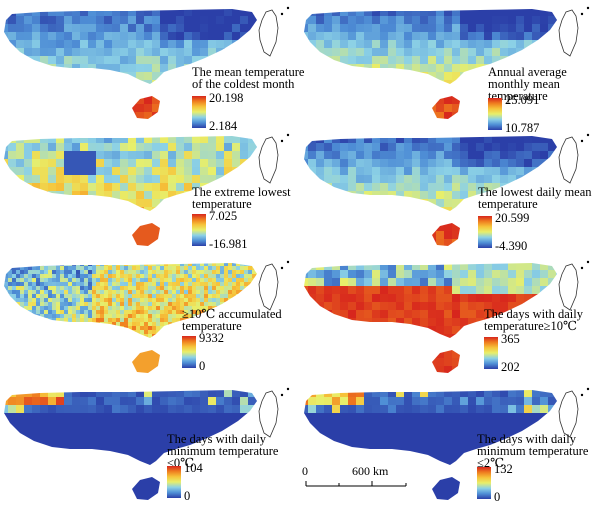 The image size is (601, 513). Describe the element at coordinates (228, 244) in the screenshot. I see `legend-min-value: -16.981` at that location.